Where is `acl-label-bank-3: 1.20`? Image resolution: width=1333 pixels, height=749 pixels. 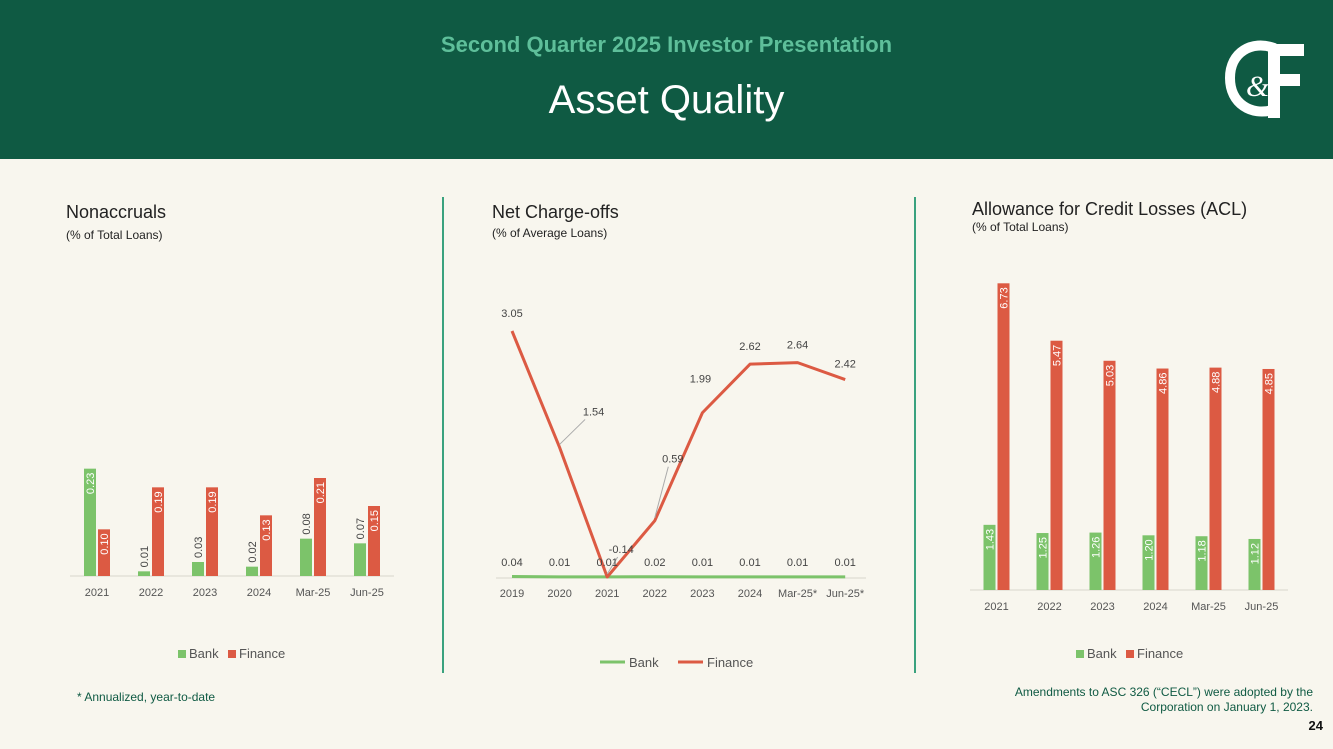
acl-label-bank-3: 1.20 is located at coordinates (1150, 549).